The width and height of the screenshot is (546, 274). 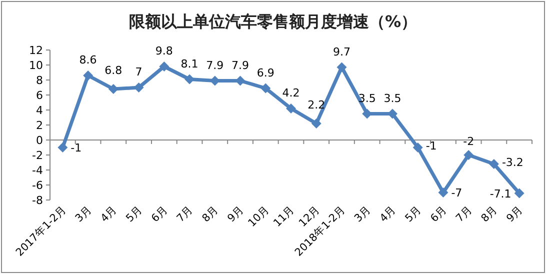 I want to click on data-label: 9.7, so click(x=341, y=51).